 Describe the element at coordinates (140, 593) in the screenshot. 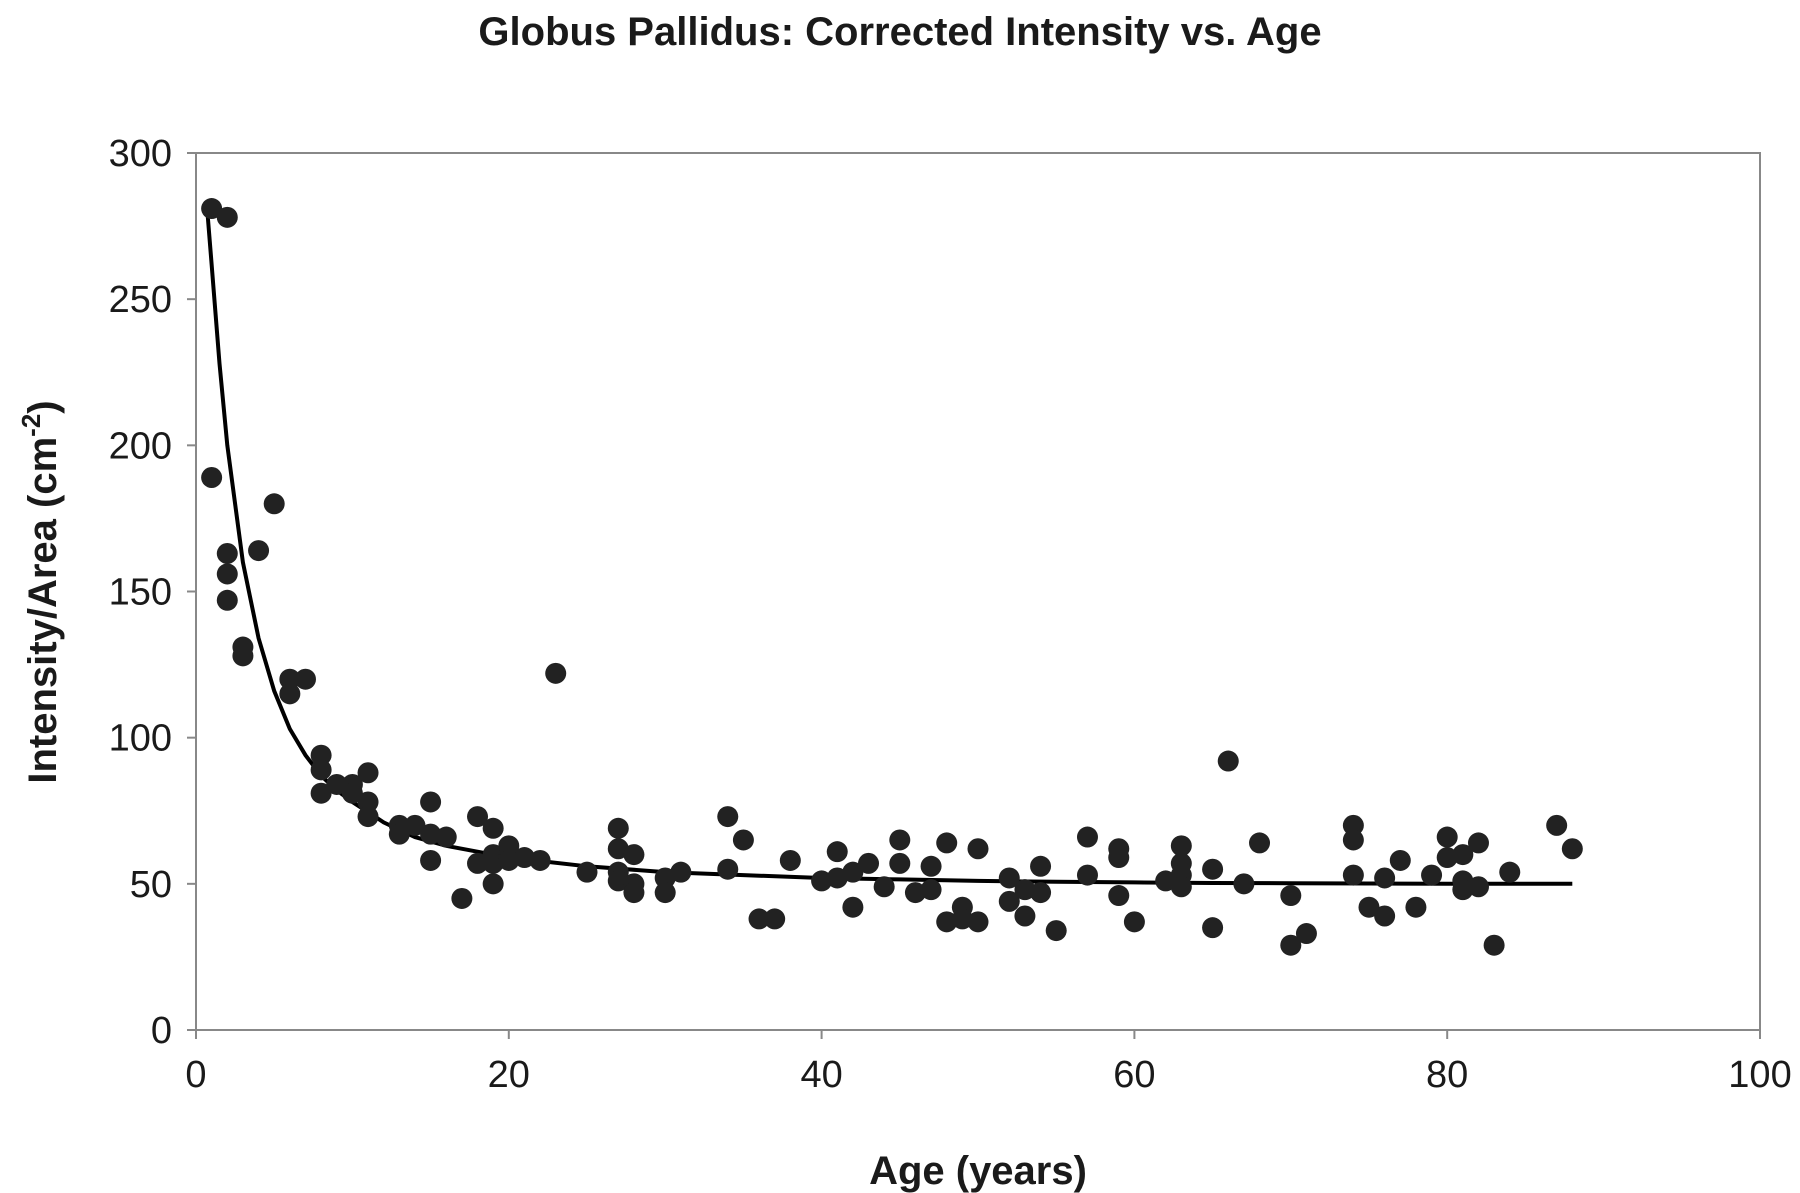

I see `y-tick-label: 150` at that location.